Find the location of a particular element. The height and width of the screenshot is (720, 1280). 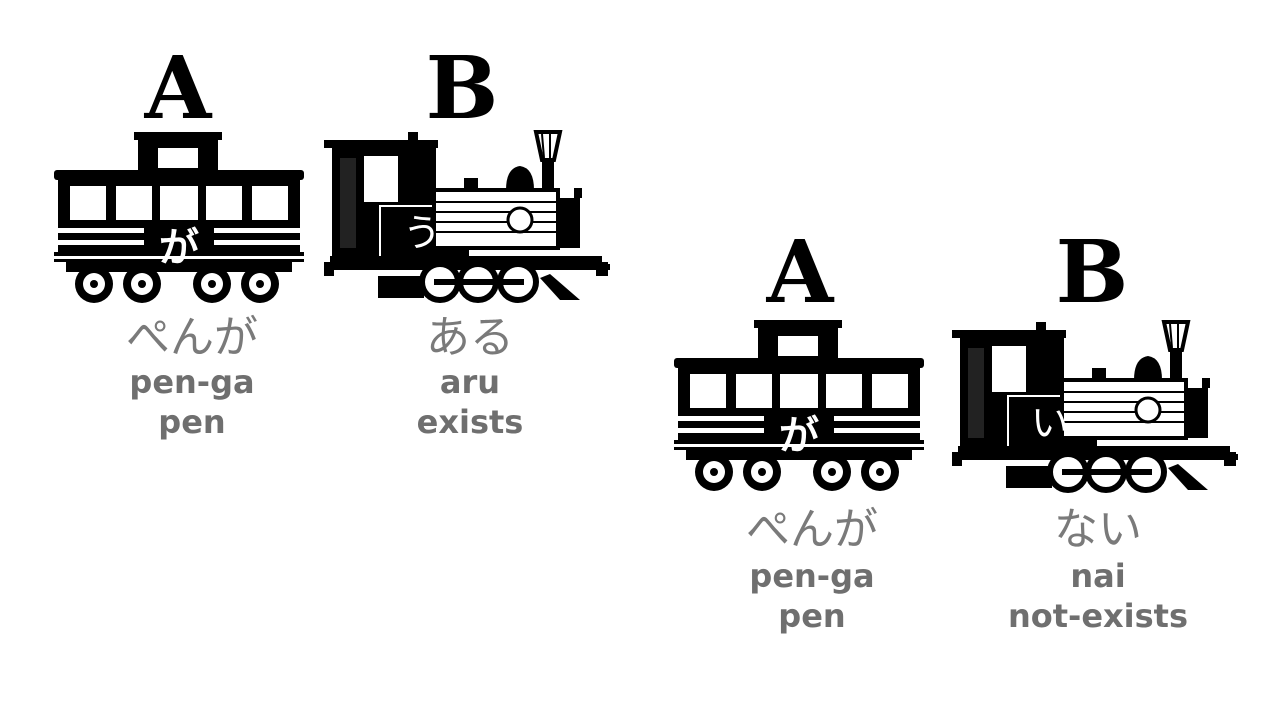

locomotive-kana: い is located at coordinates (1049, 423).